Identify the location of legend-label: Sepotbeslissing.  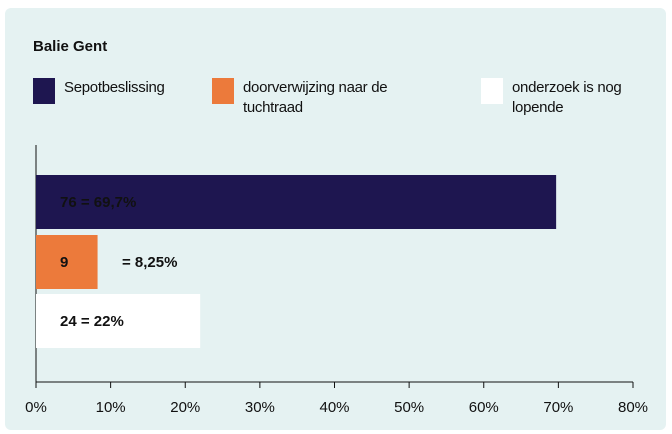
(114, 87).